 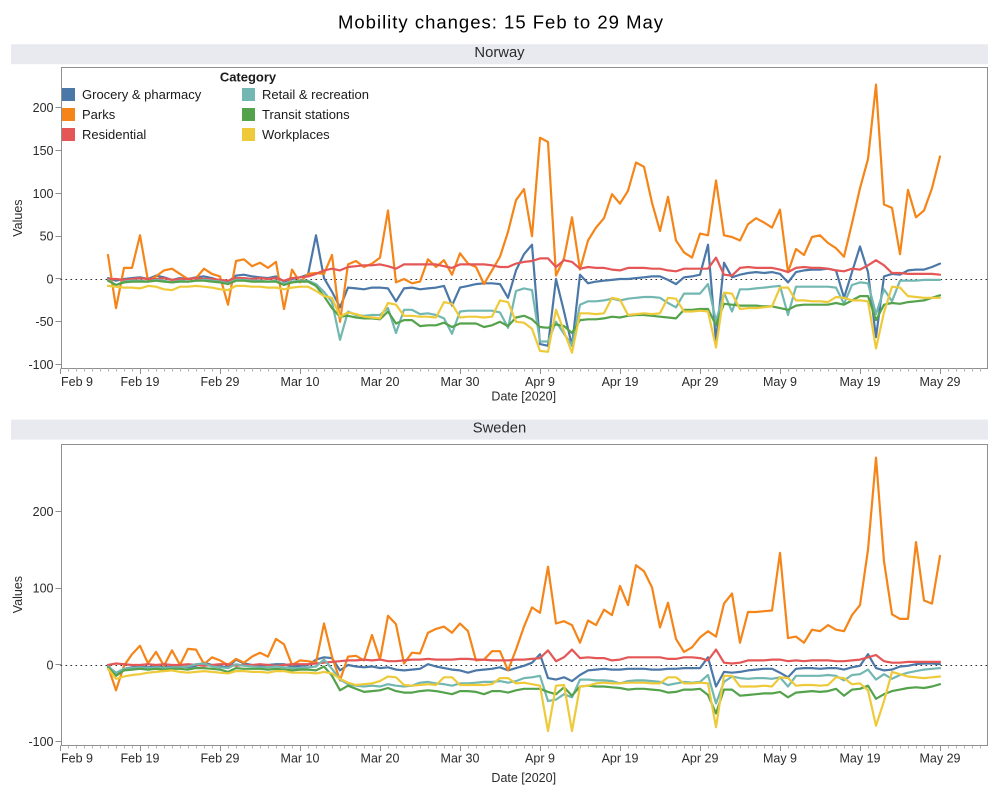 I want to click on svg-text:Mobility changes: 15 Feb to 29: Mobility changes: 15 Feb to 29 May, so click(x=501, y=22).